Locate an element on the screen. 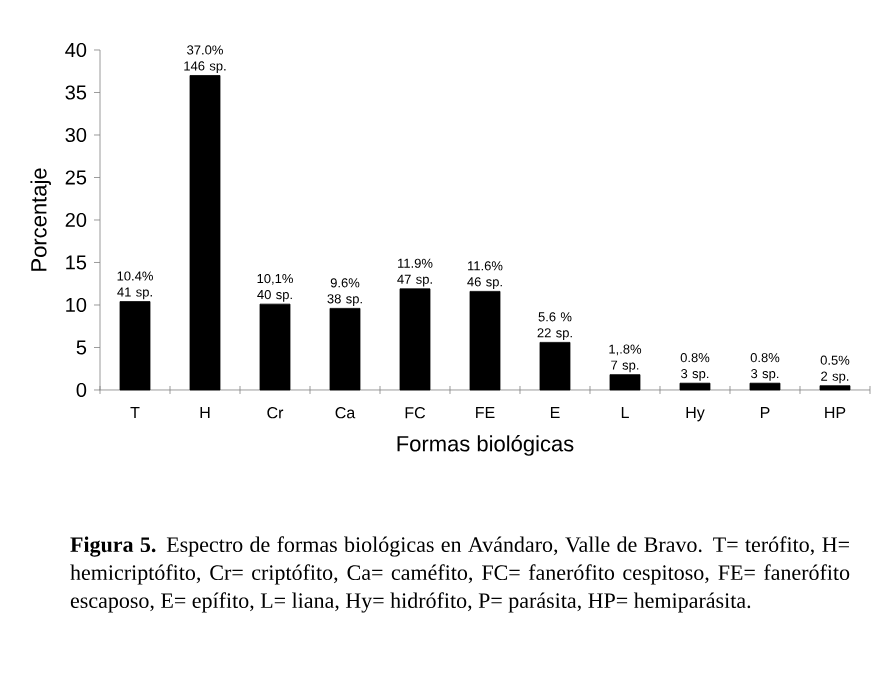 The image size is (874, 680). x-tick-label: Ca is located at coordinates (345, 413).